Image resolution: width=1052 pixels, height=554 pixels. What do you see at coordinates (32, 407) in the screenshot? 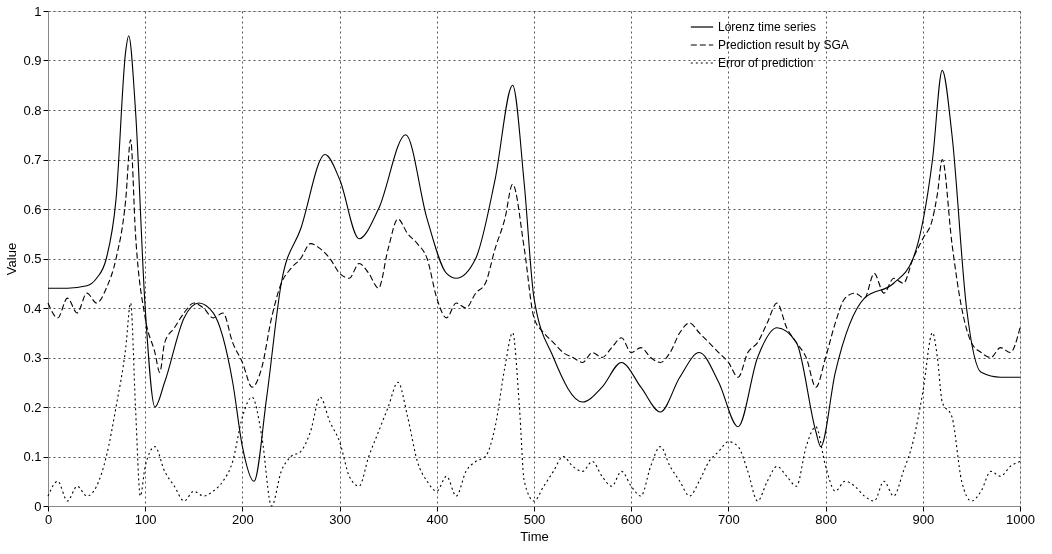
I see `y-tick-label: 0.2` at bounding box center [32, 407].